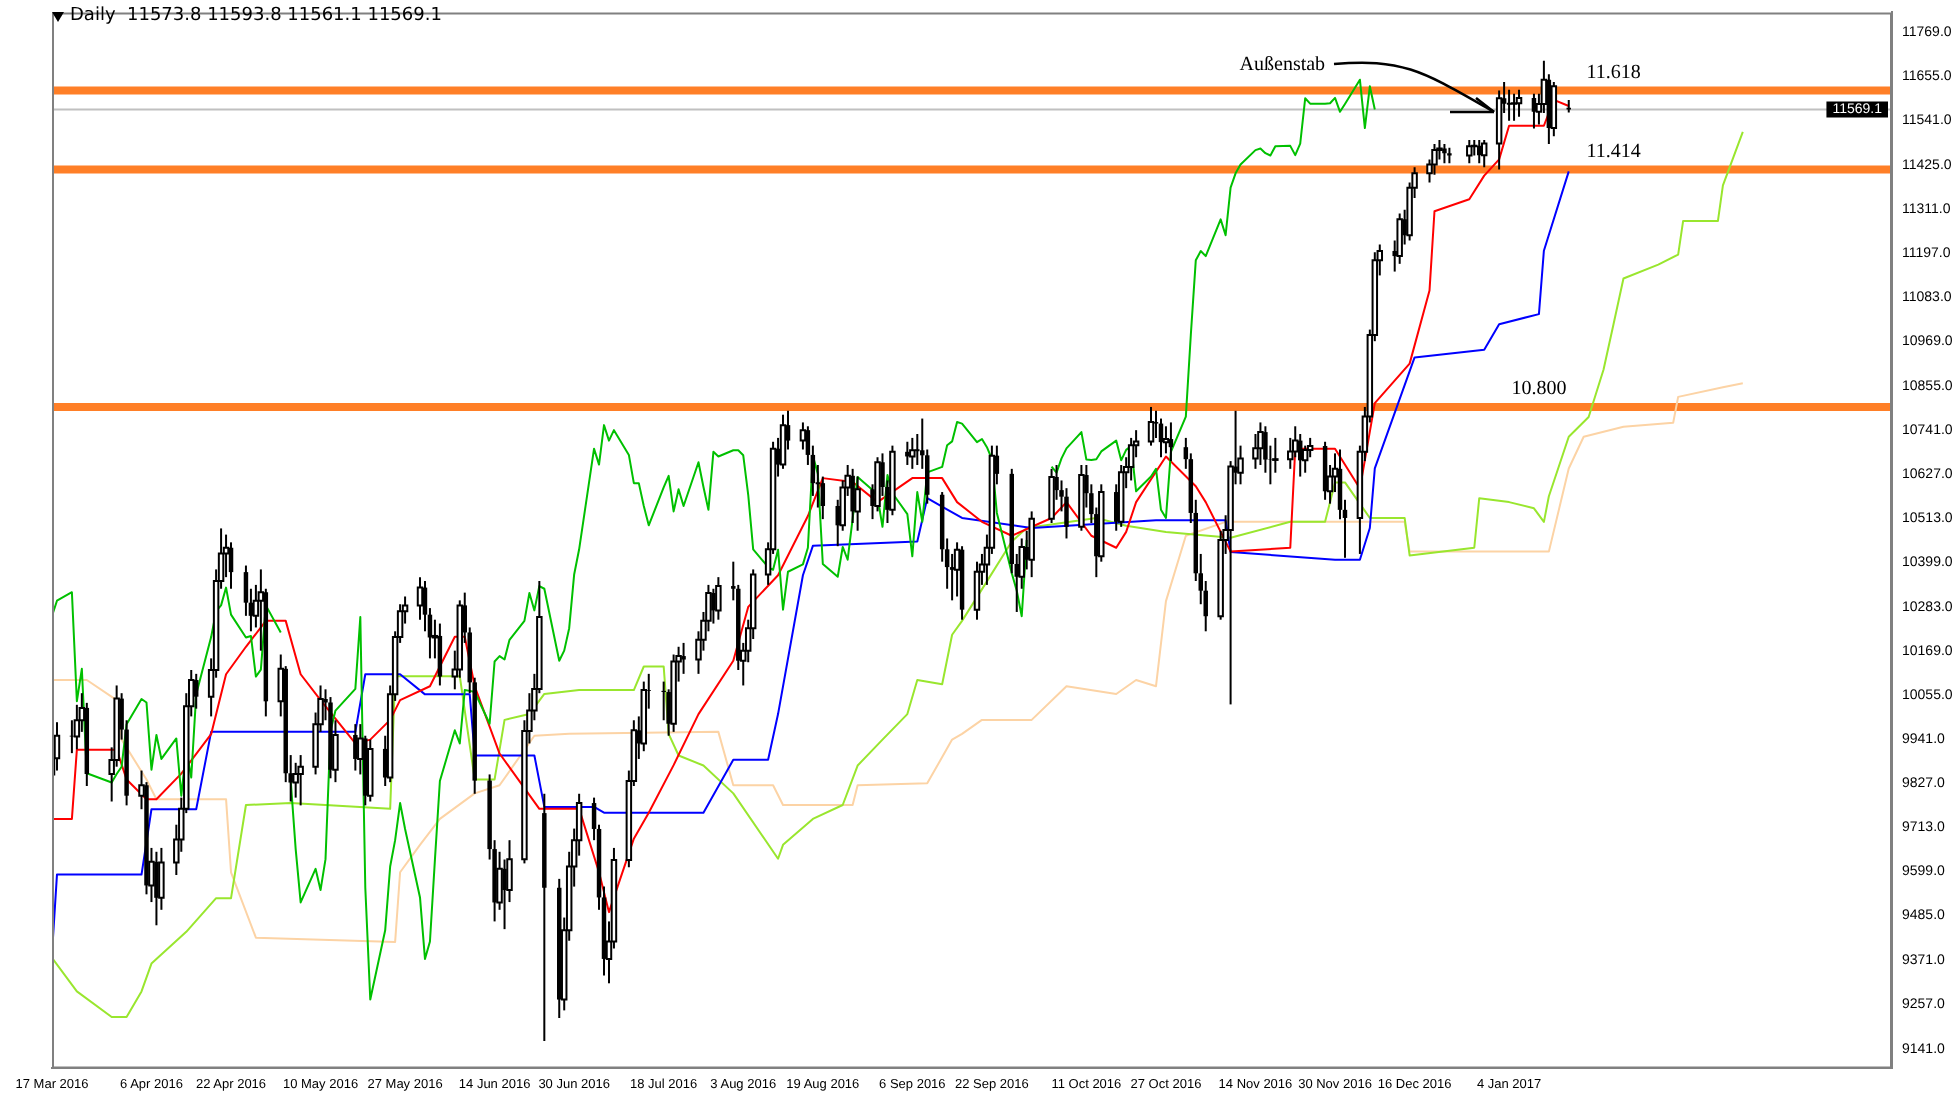  I want to click on annotation: 11.414, so click(1613, 151).